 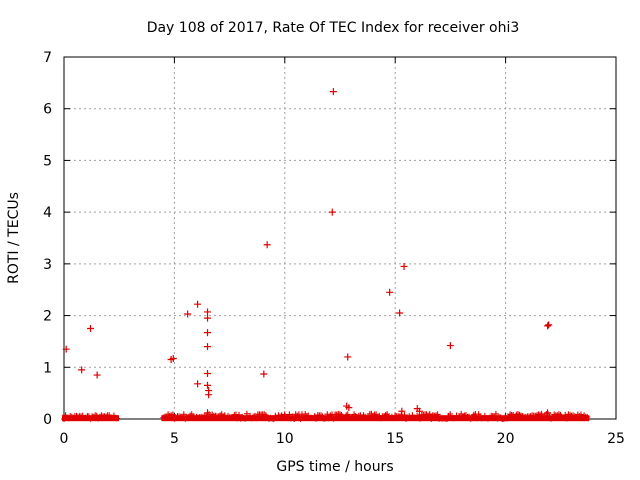 I want to click on x-tick-labels: 0 5 10 15 20 25, so click(x=342, y=439).